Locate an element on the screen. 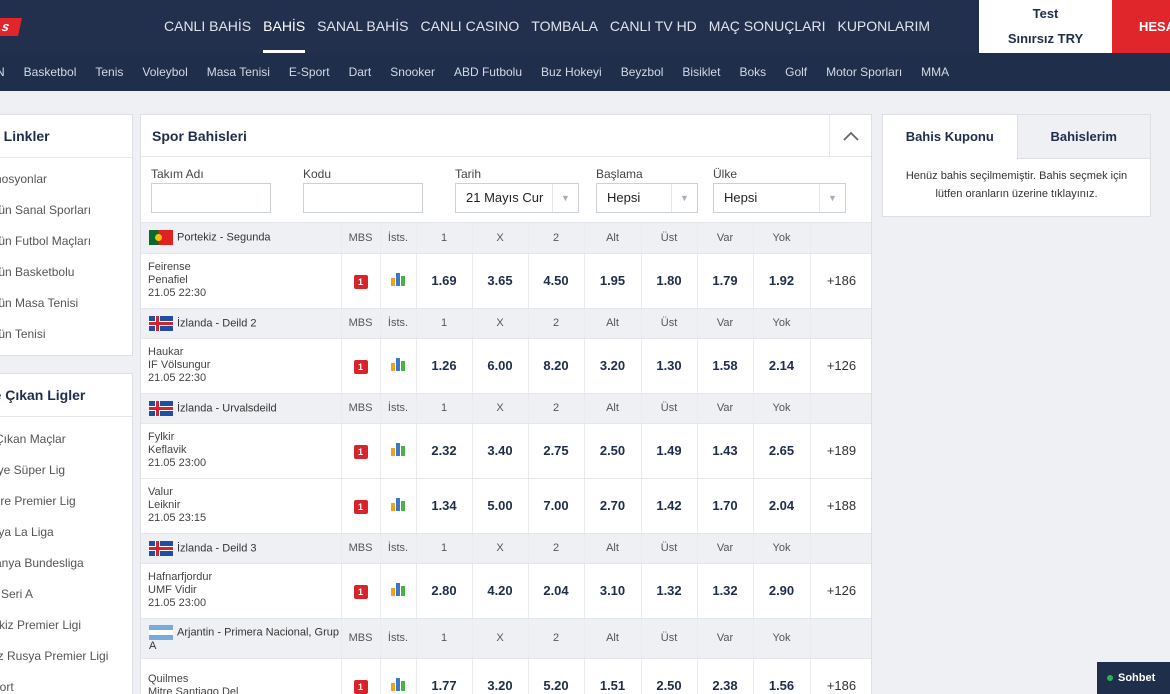 Image resolution: width=1170 pixels, height=694 pixels. sport-item: Motor Sporları is located at coordinates (864, 72).